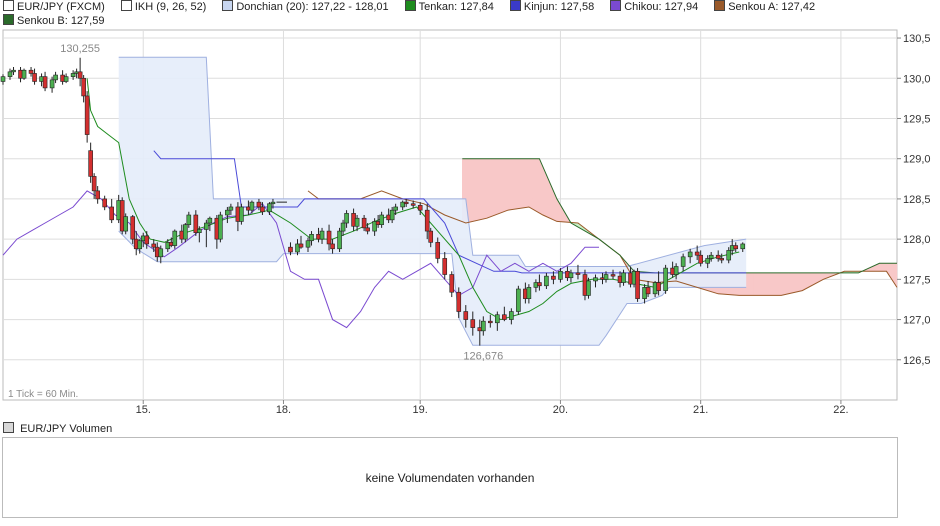  Describe the element at coordinates (917, 361) in the screenshot. I see `y-tick-label: 126,5` at that location.